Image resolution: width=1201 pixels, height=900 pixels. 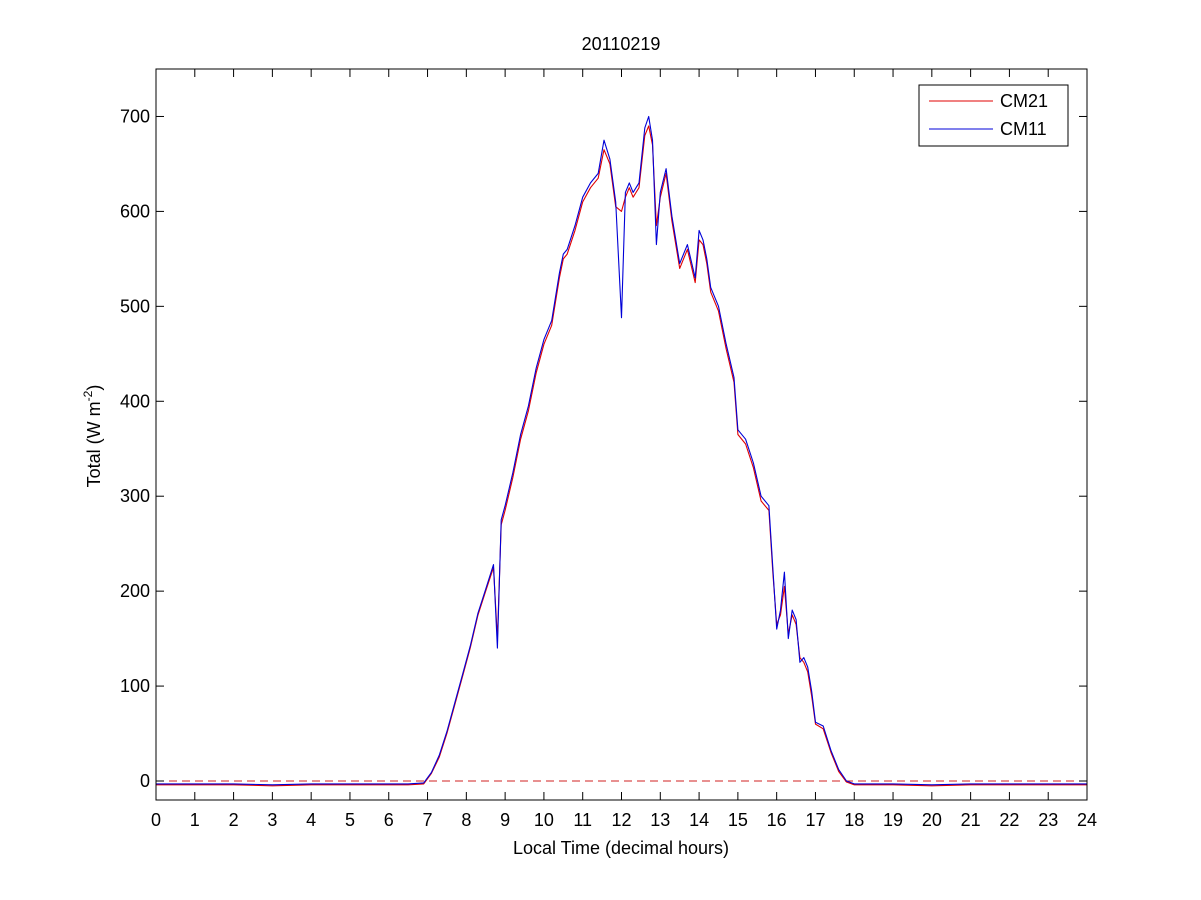 I want to click on y-axis-label-main: Total (W m, so click(x=94, y=444).